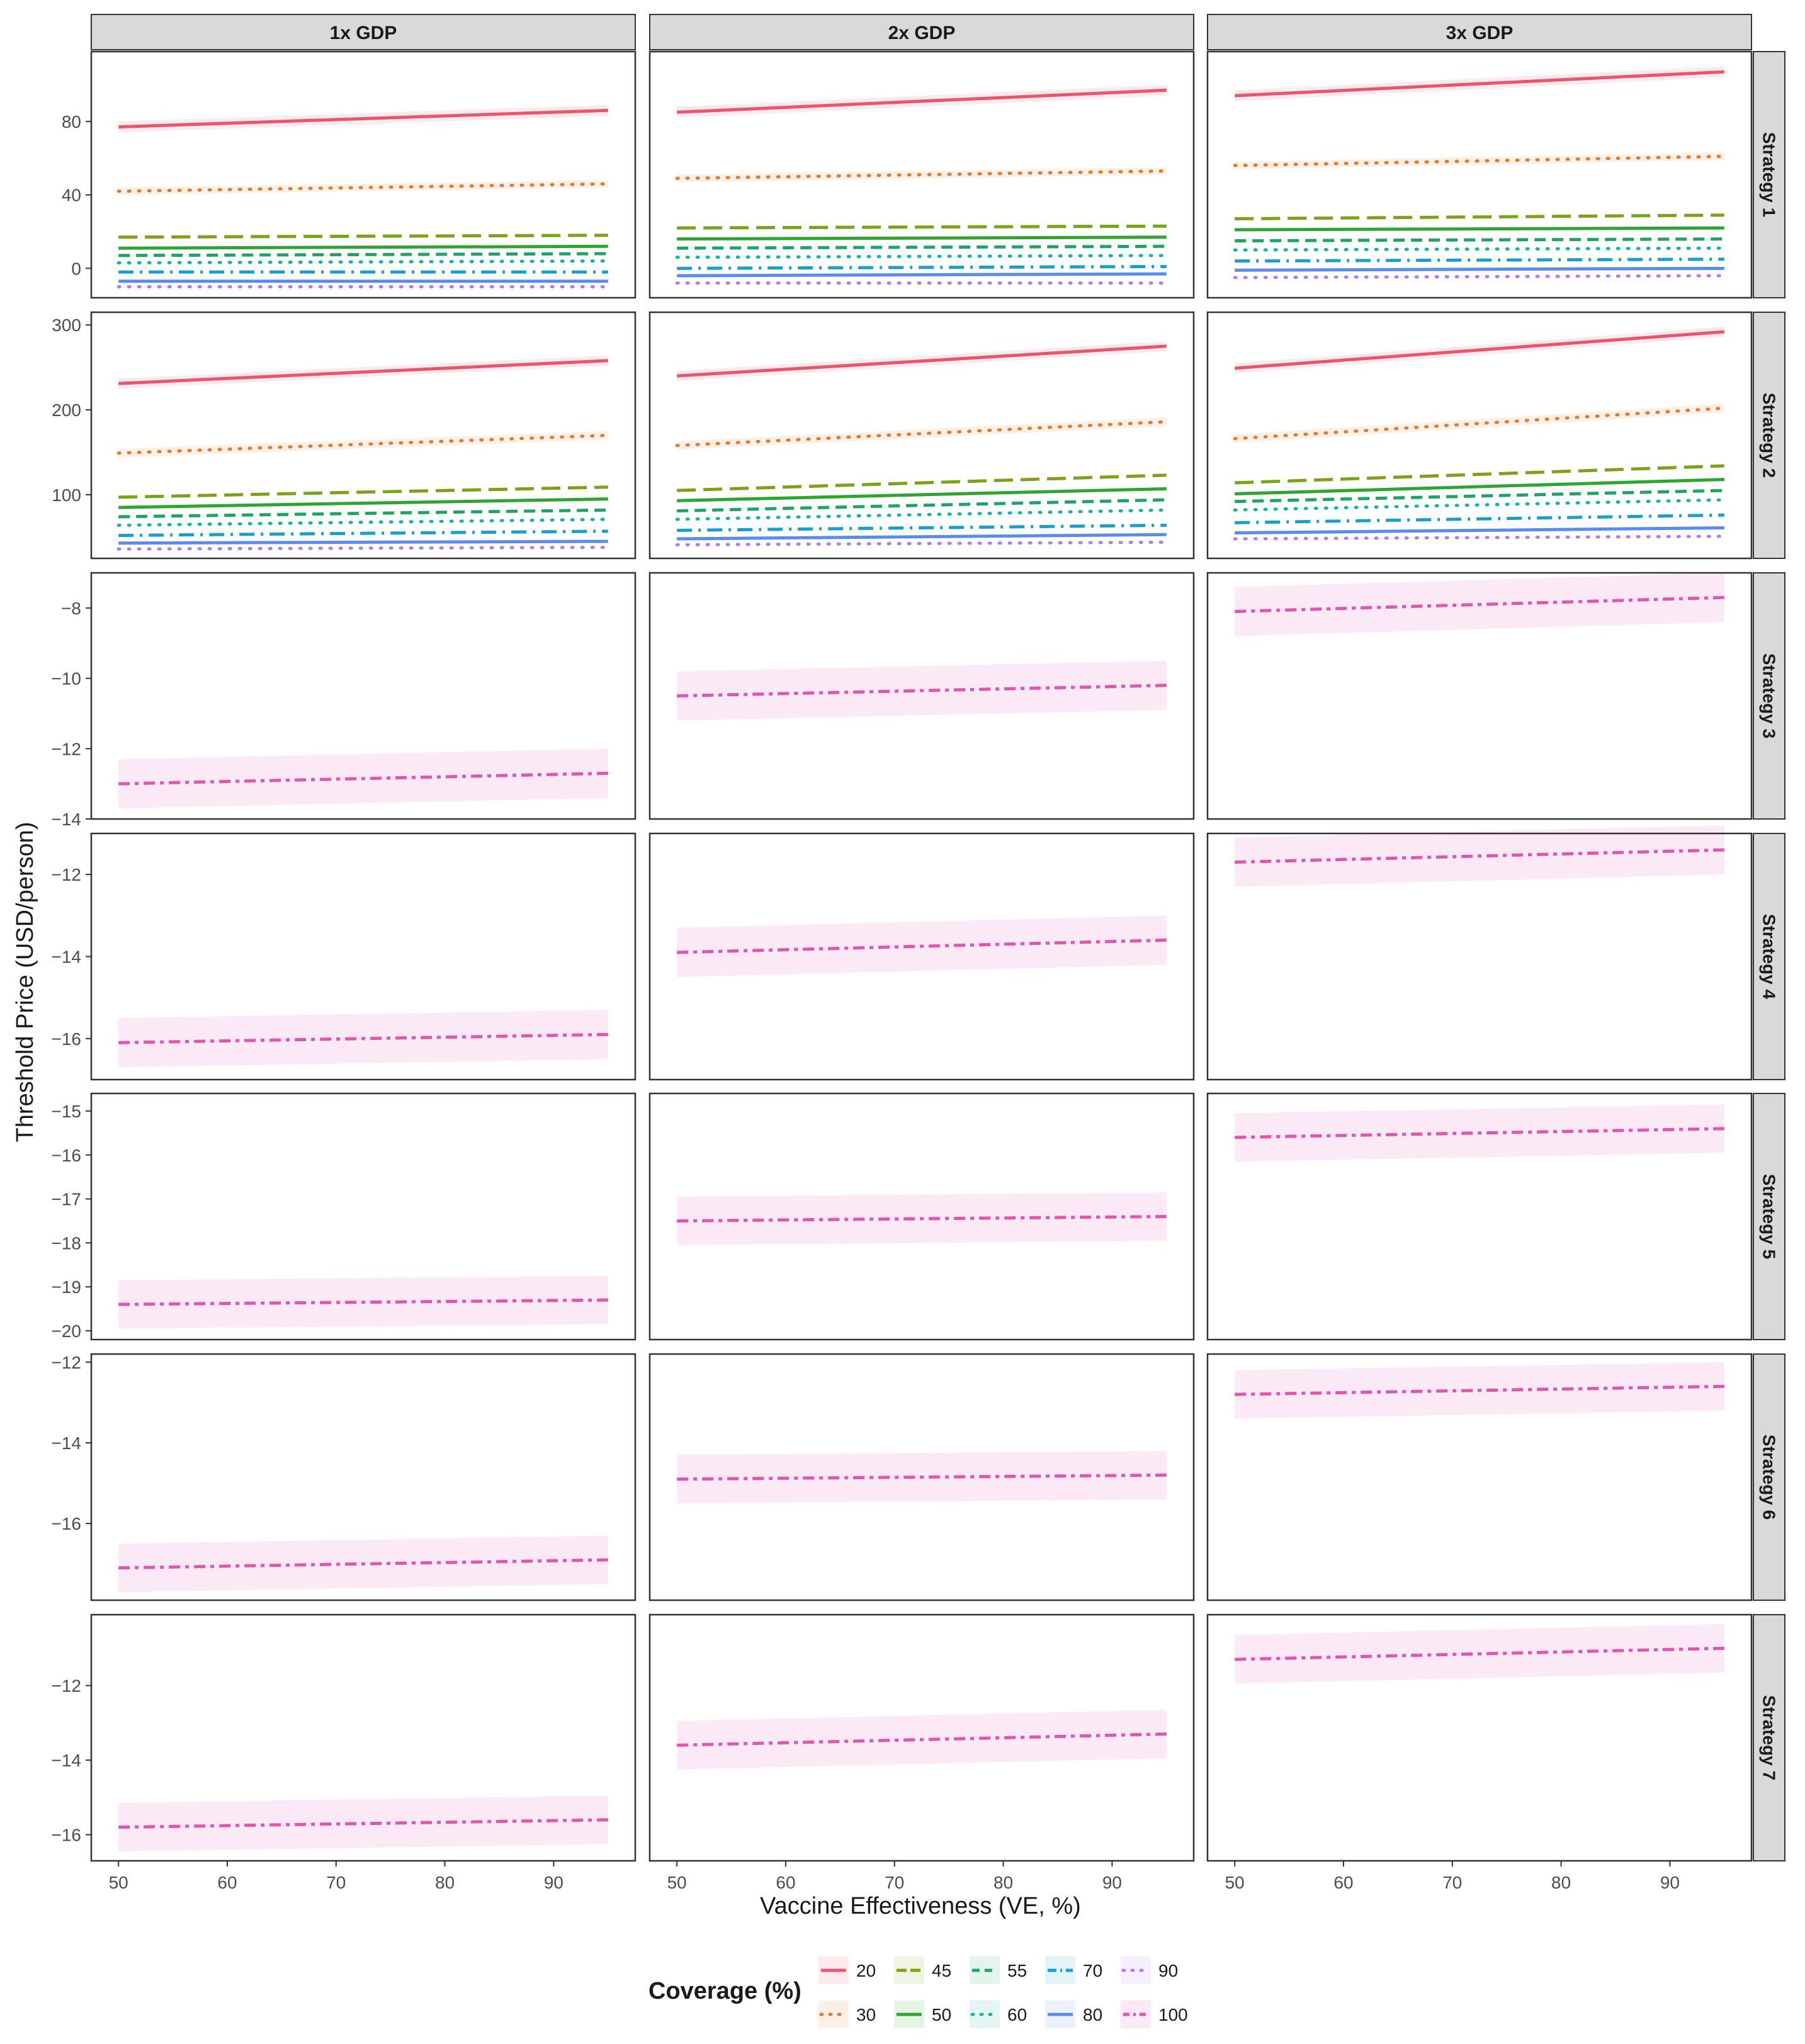 This screenshot has width=1805, height=2044. What do you see at coordinates (894, 1882) in the screenshot?
I see `x-tick-label: 70` at bounding box center [894, 1882].